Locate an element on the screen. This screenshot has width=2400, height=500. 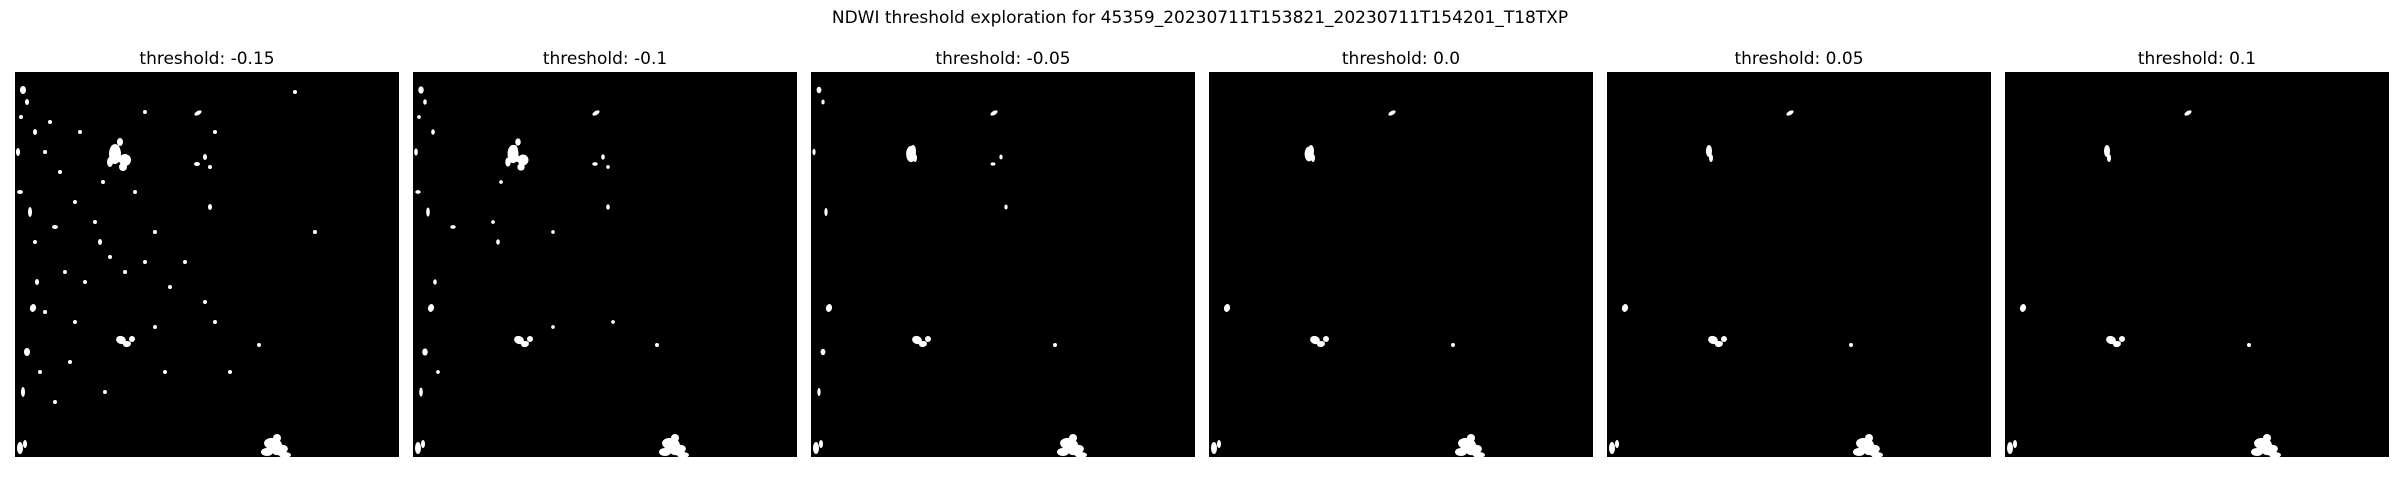
panel-title: threshold: 0.1 is located at coordinates (2197, 59).